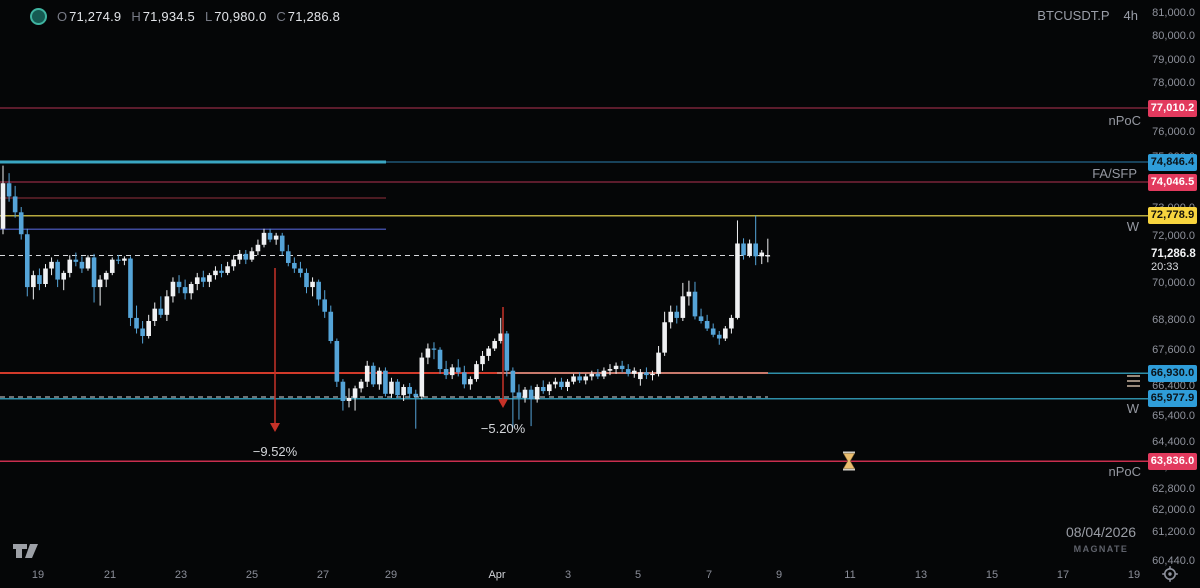 Image resolution: width=1200 pixels, height=588 pixels. Describe the element at coordinates (1173, 350) in the screenshot. I see `price-tick: 67,600.0` at that location.